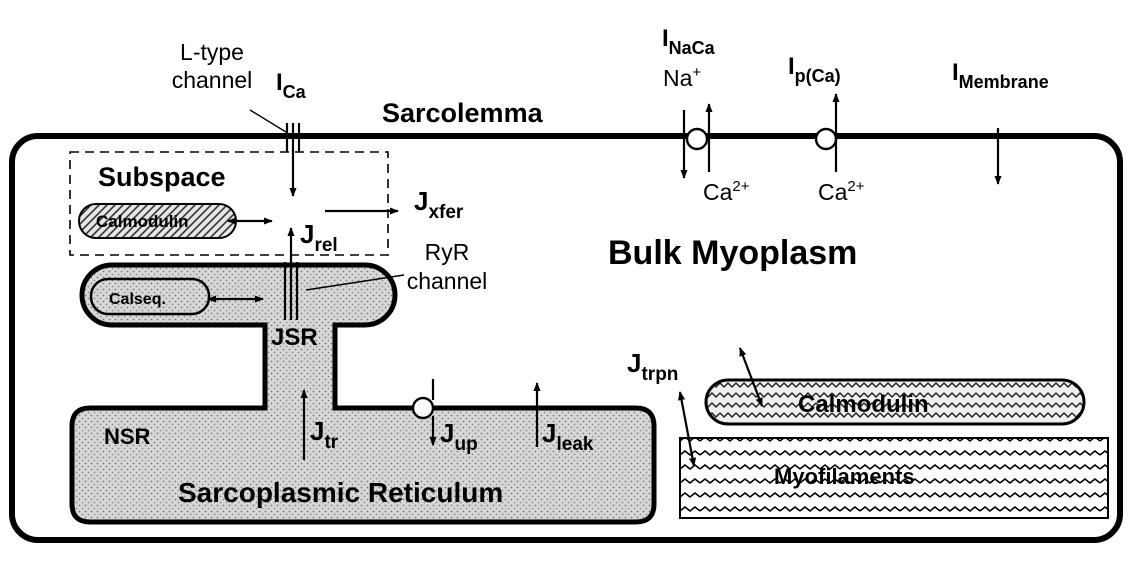 This screenshot has width=1138, height=564. What do you see at coordinates (137, 299) in the screenshot?
I see `calseq-label: Calseq.` at bounding box center [137, 299].